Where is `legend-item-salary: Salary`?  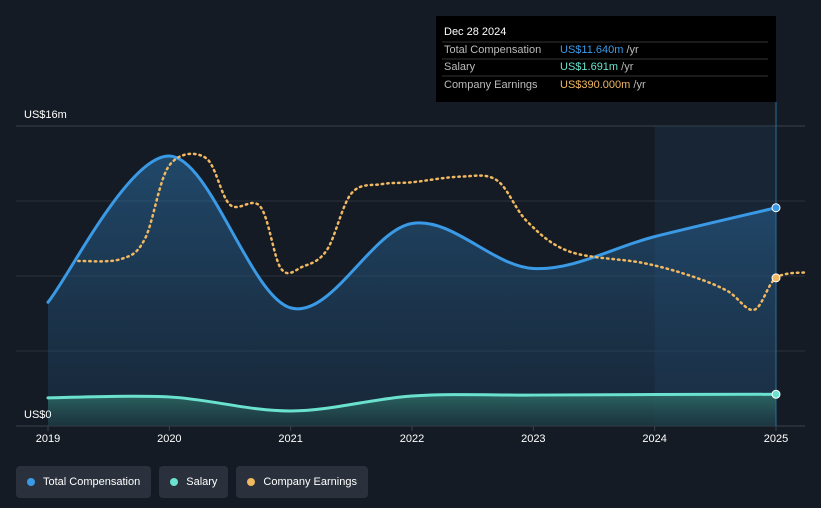 legend-item-salary: Salary is located at coordinates (194, 482).